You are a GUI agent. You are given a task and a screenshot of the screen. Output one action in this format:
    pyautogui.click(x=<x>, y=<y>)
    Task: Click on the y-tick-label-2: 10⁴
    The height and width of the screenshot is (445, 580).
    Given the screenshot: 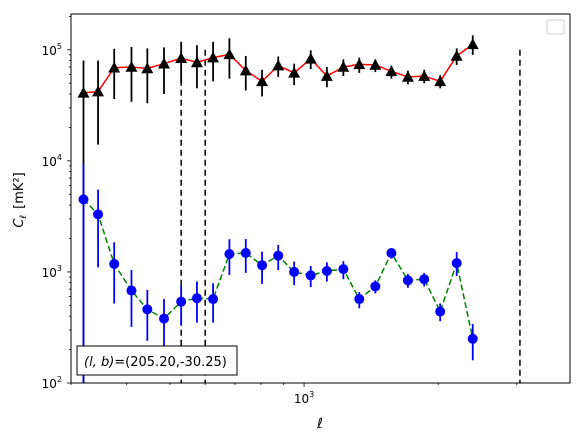 What is the action you would take?
    pyautogui.click(x=52, y=161)
    